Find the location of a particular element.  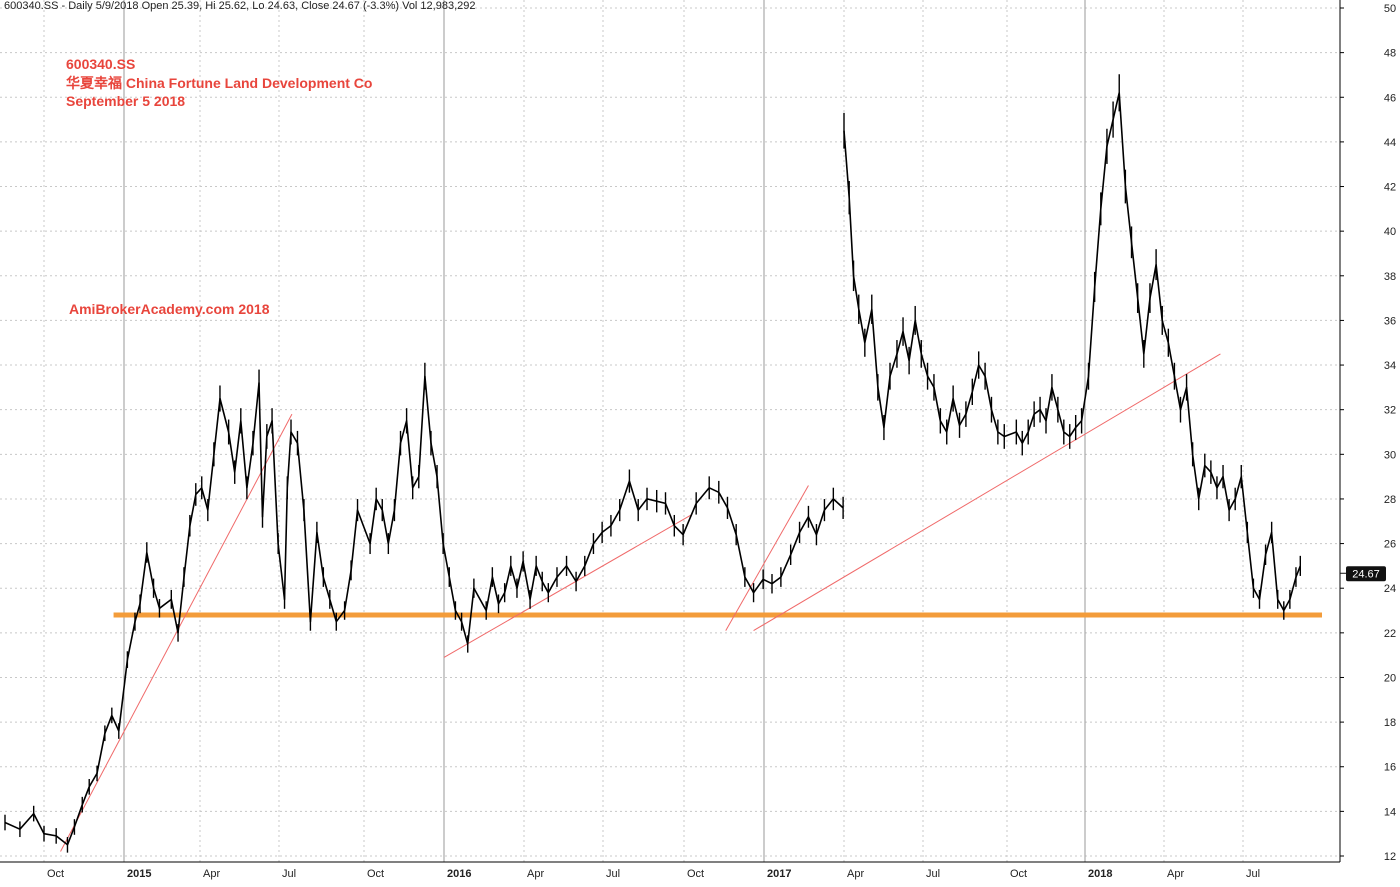

y-tick-label: 28 is located at coordinates (1390, 500).